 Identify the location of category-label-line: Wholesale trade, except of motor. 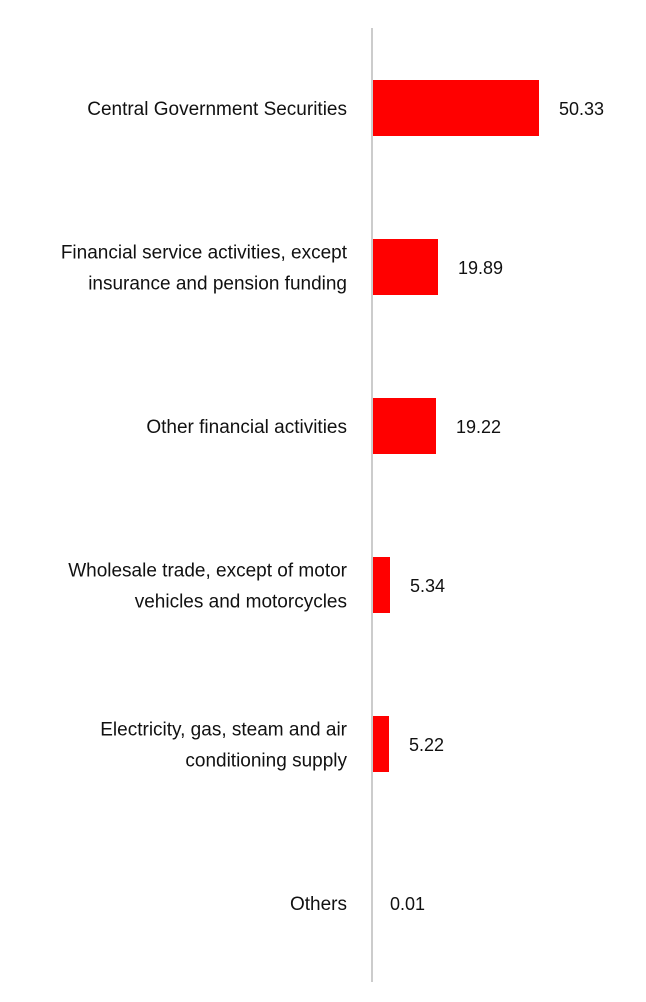
(207, 571).